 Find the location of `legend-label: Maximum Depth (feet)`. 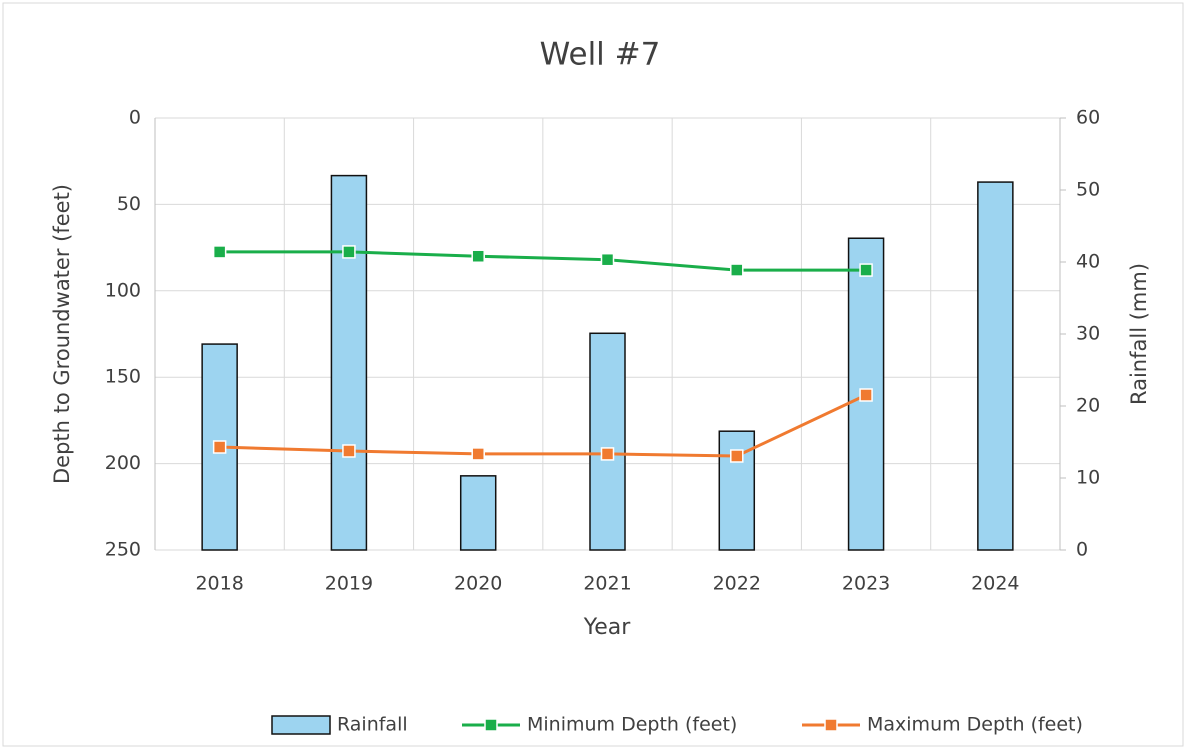

legend-label: Maximum Depth (feet) is located at coordinates (975, 725).